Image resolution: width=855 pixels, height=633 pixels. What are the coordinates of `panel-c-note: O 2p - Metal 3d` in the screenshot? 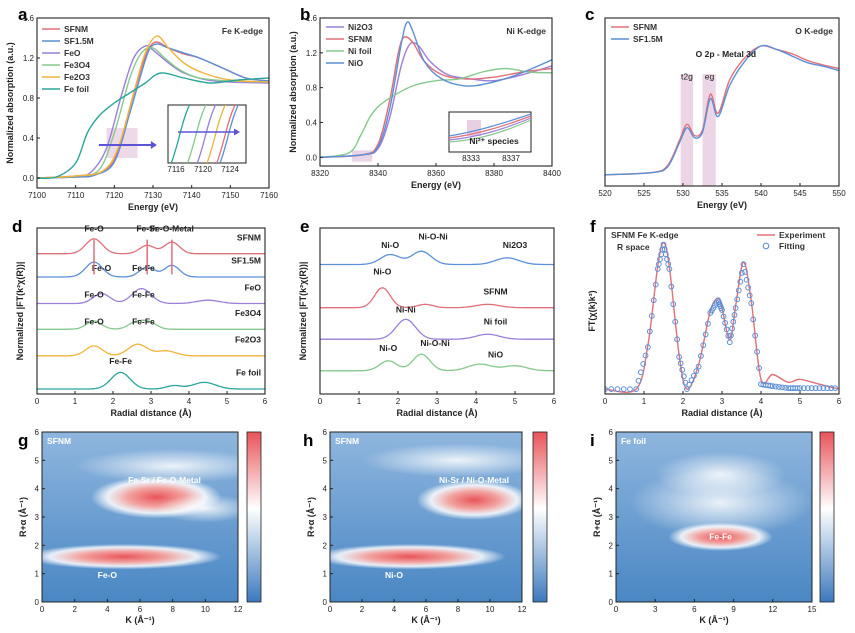 It's located at (726, 54).